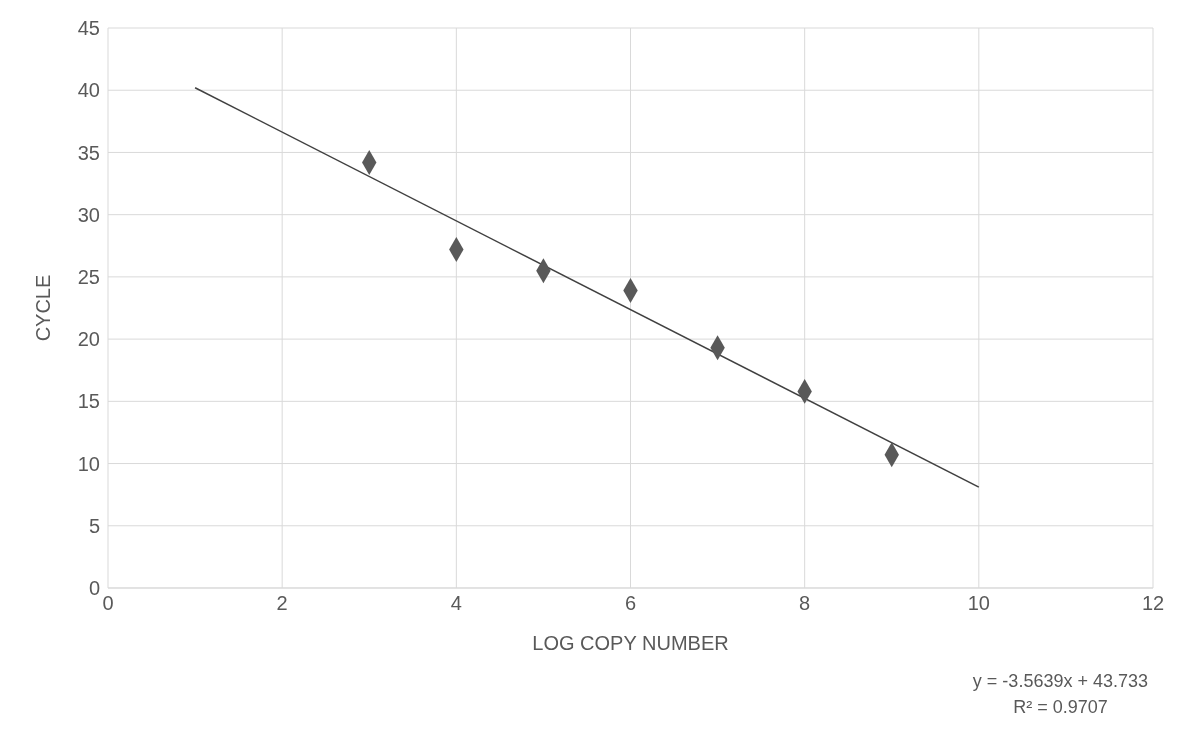 The height and width of the screenshot is (733, 1190). What do you see at coordinates (1153, 603) in the screenshot?
I see `x-tick-label: 12` at bounding box center [1153, 603].